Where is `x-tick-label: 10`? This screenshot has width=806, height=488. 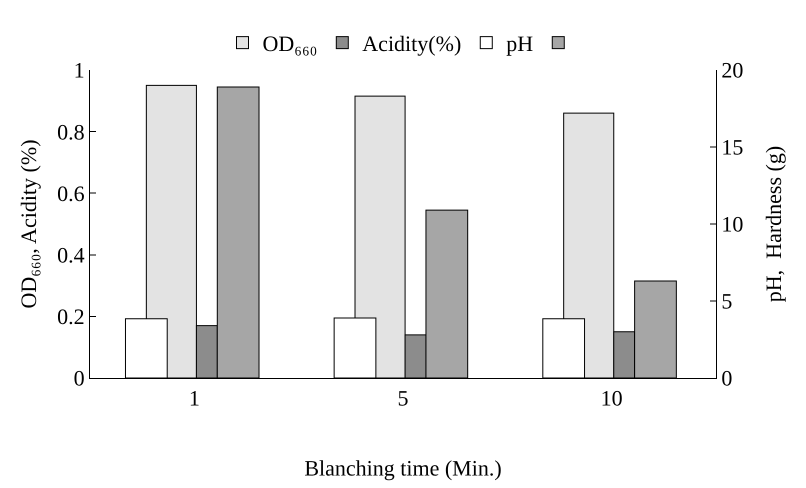 x-tick-label: 10 is located at coordinates (611, 397).